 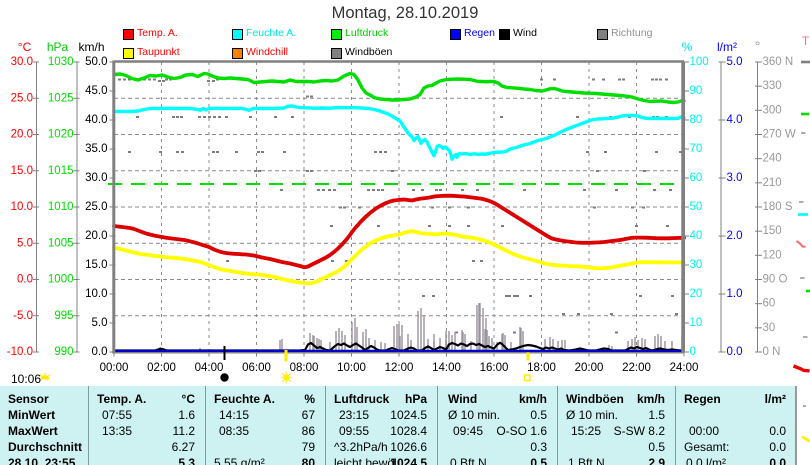 What do you see at coordinates (636, 368) in the screenshot?
I see `svg-text: 22:00` at bounding box center [636, 368].